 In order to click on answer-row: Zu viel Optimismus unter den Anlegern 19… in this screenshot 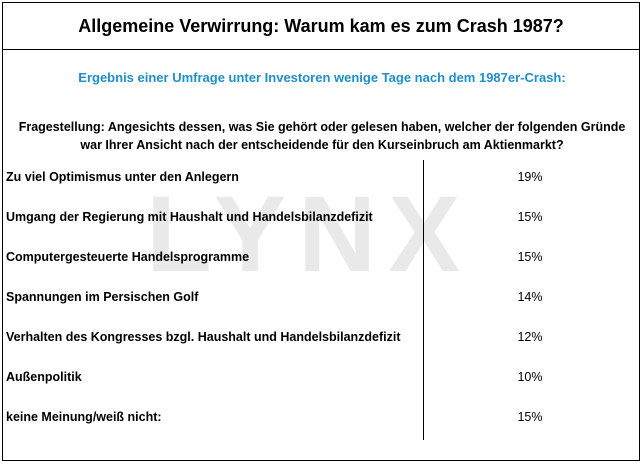, I will do `click(322, 180)`.